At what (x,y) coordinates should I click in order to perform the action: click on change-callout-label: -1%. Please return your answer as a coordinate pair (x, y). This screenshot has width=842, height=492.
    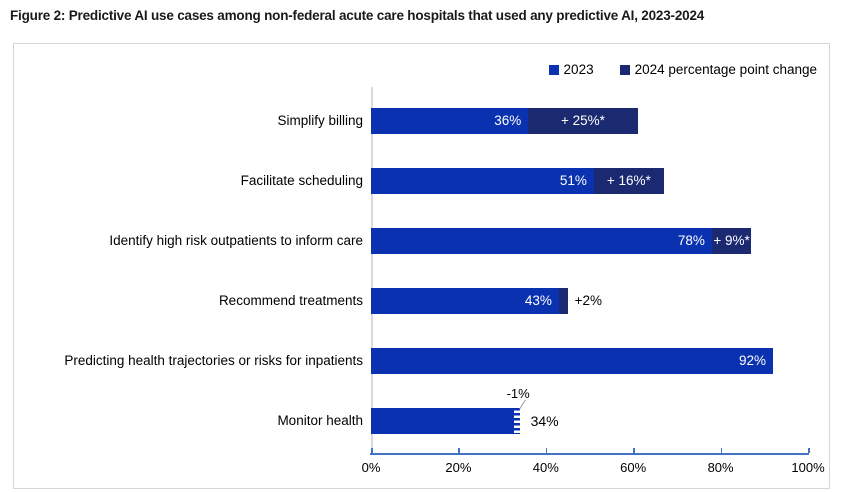
    Looking at the image, I should click on (518, 393).